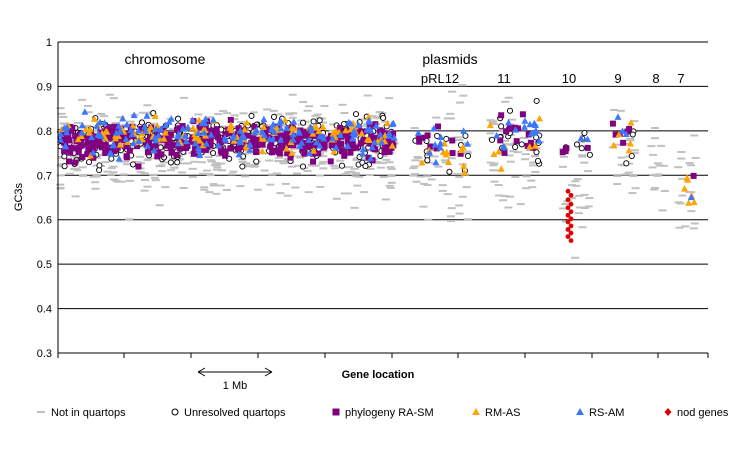  I want to click on legend-label: Unresolved quartops, so click(235, 413).